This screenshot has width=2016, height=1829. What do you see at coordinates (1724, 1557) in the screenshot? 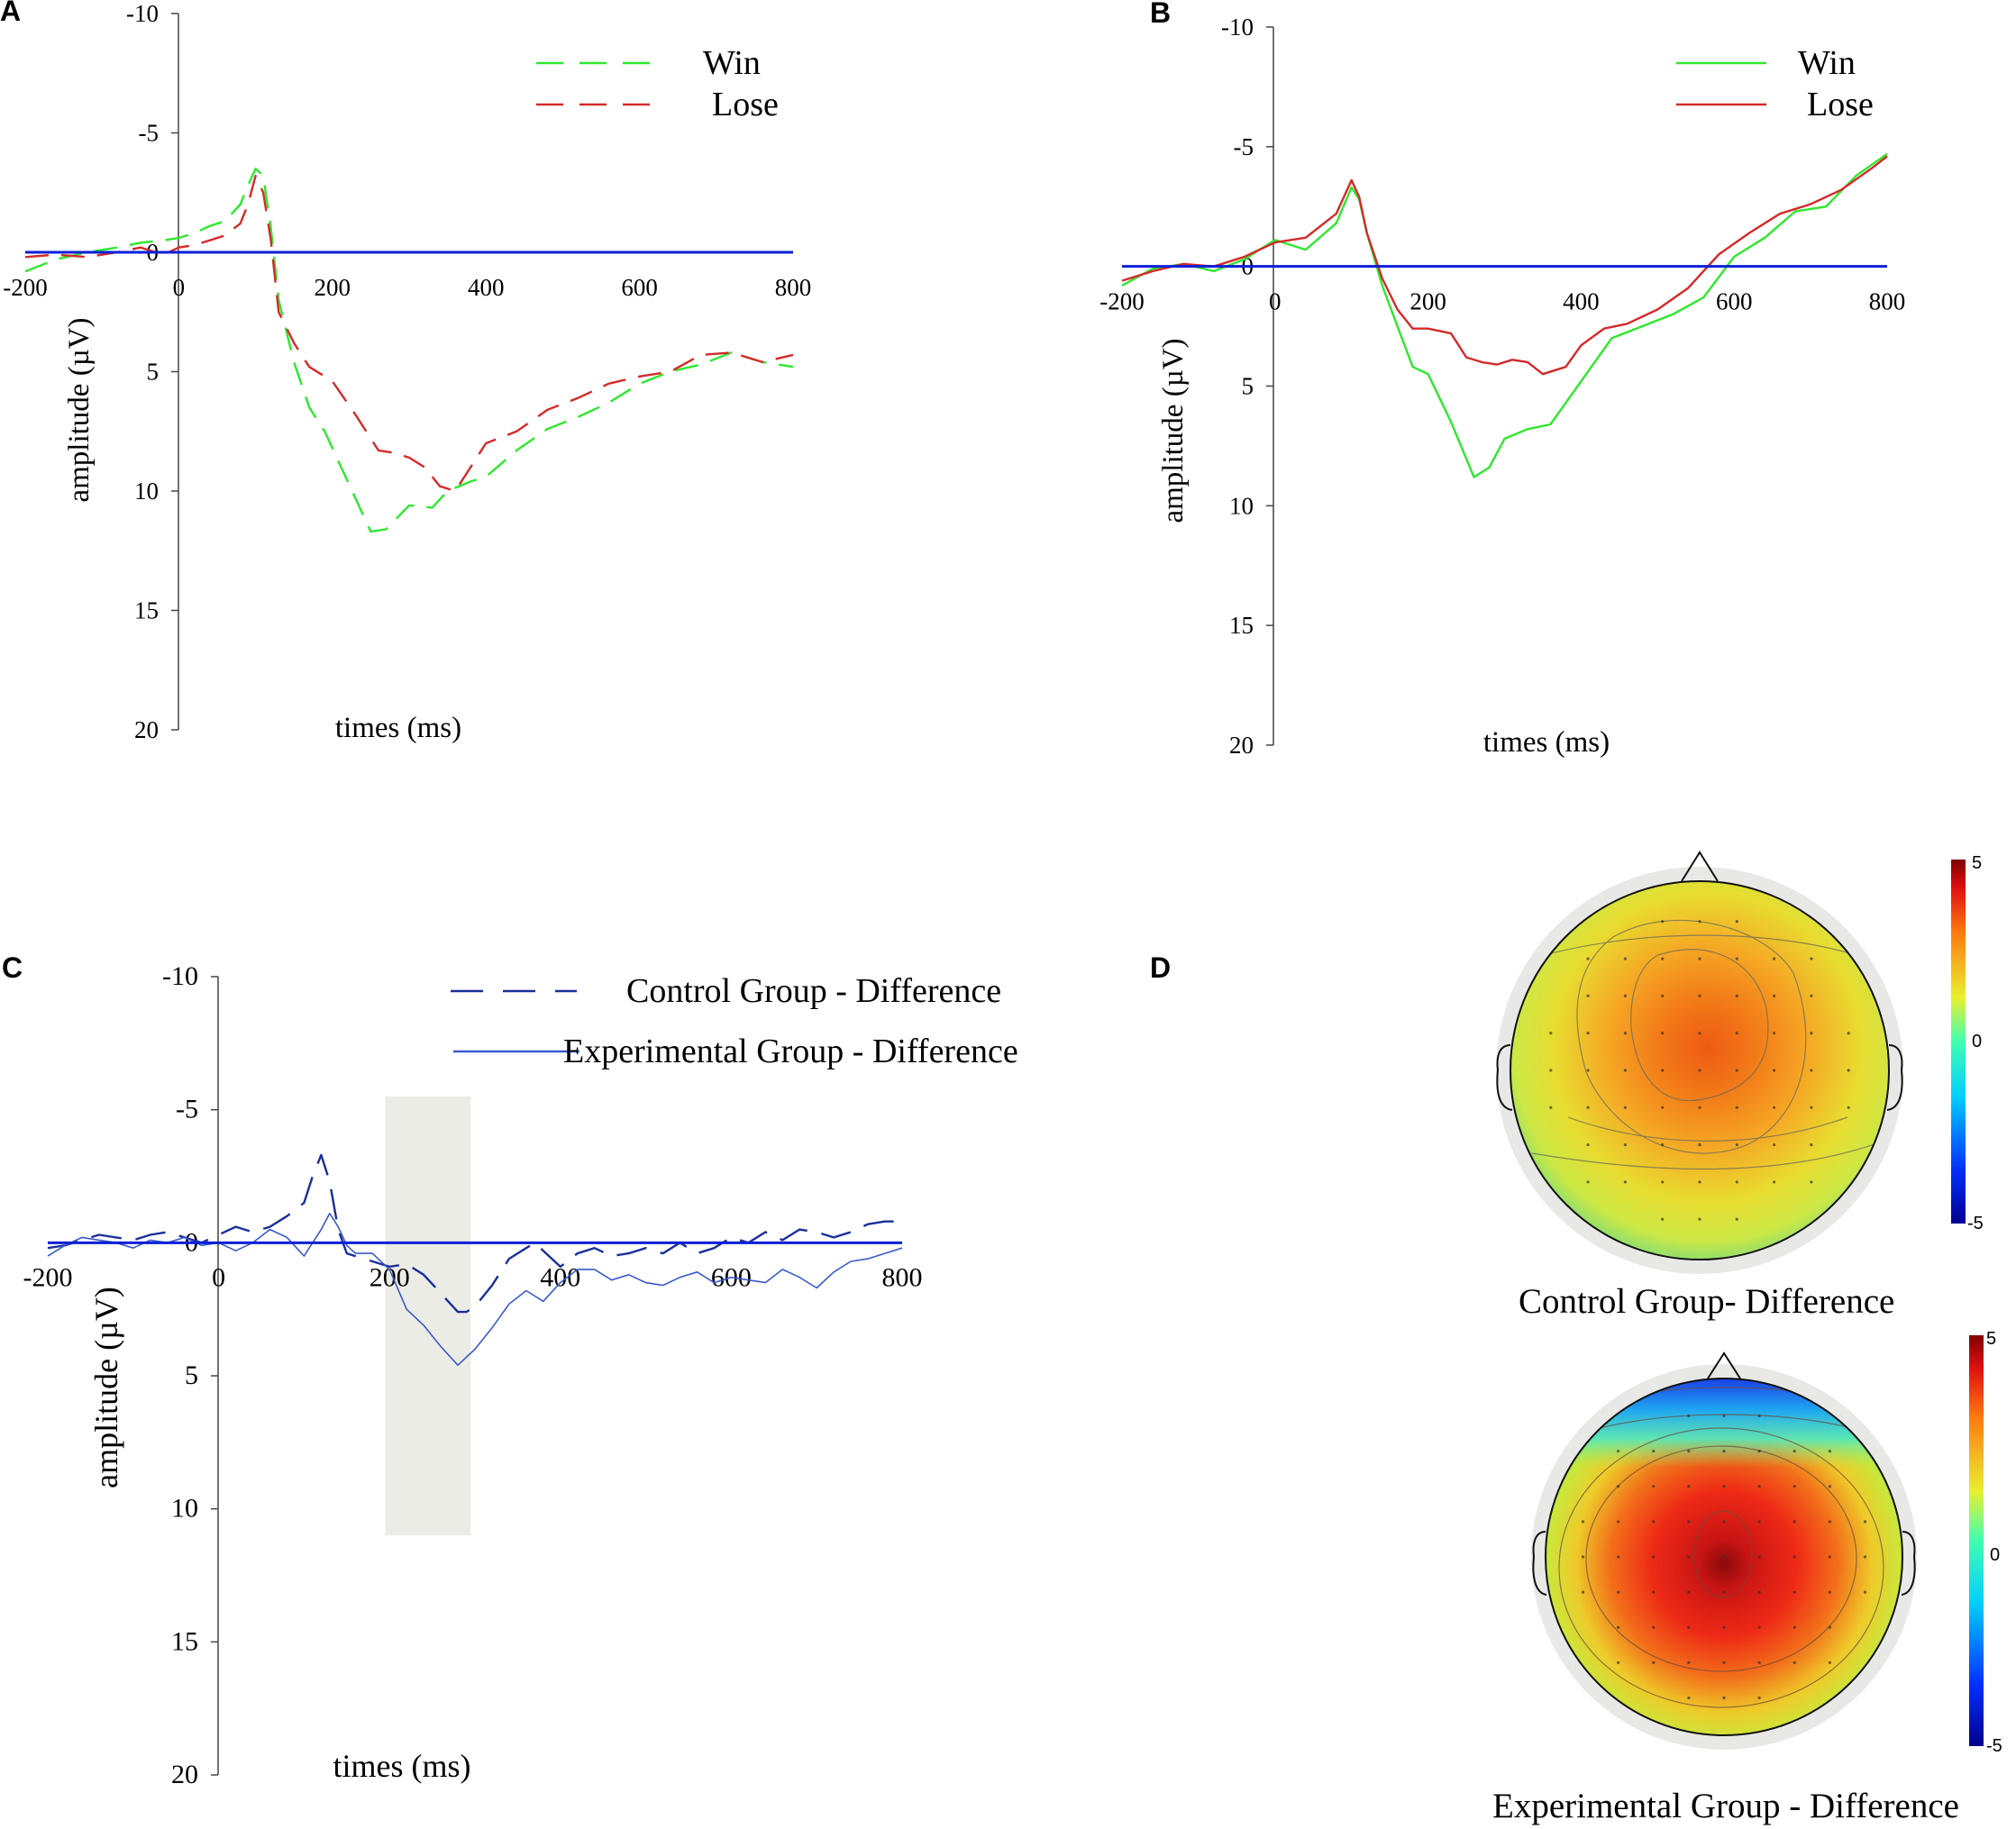
I see `electrode-dots` at bounding box center [1724, 1557].